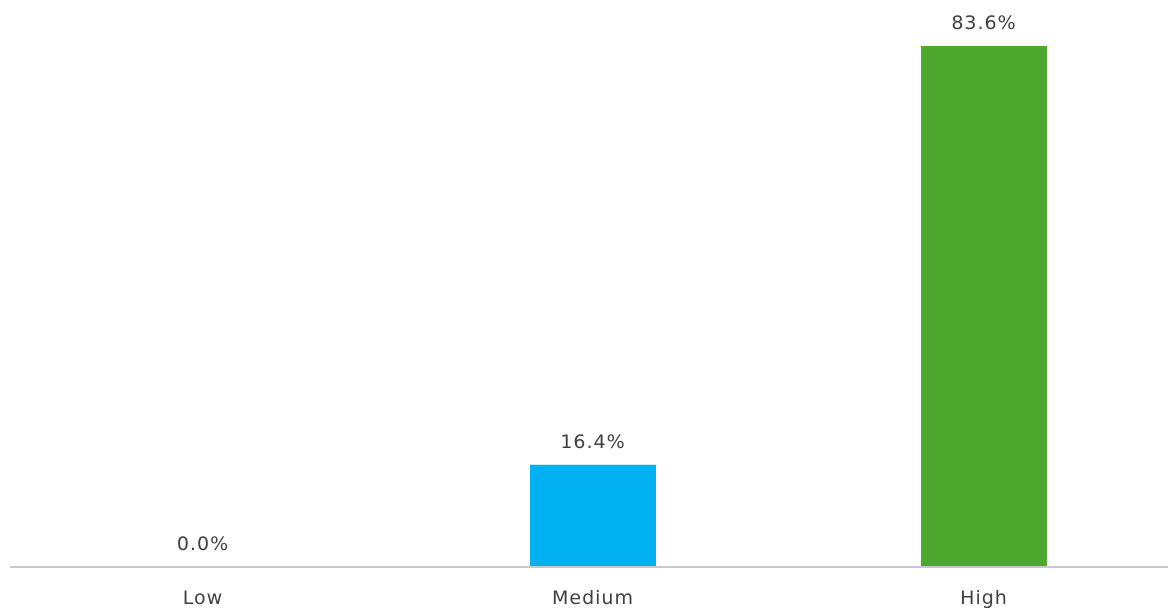 The height and width of the screenshot is (614, 1174). Describe the element at coordinates (984, 598) in the screenshot. I see `x-tick-label-high: High` at that location.